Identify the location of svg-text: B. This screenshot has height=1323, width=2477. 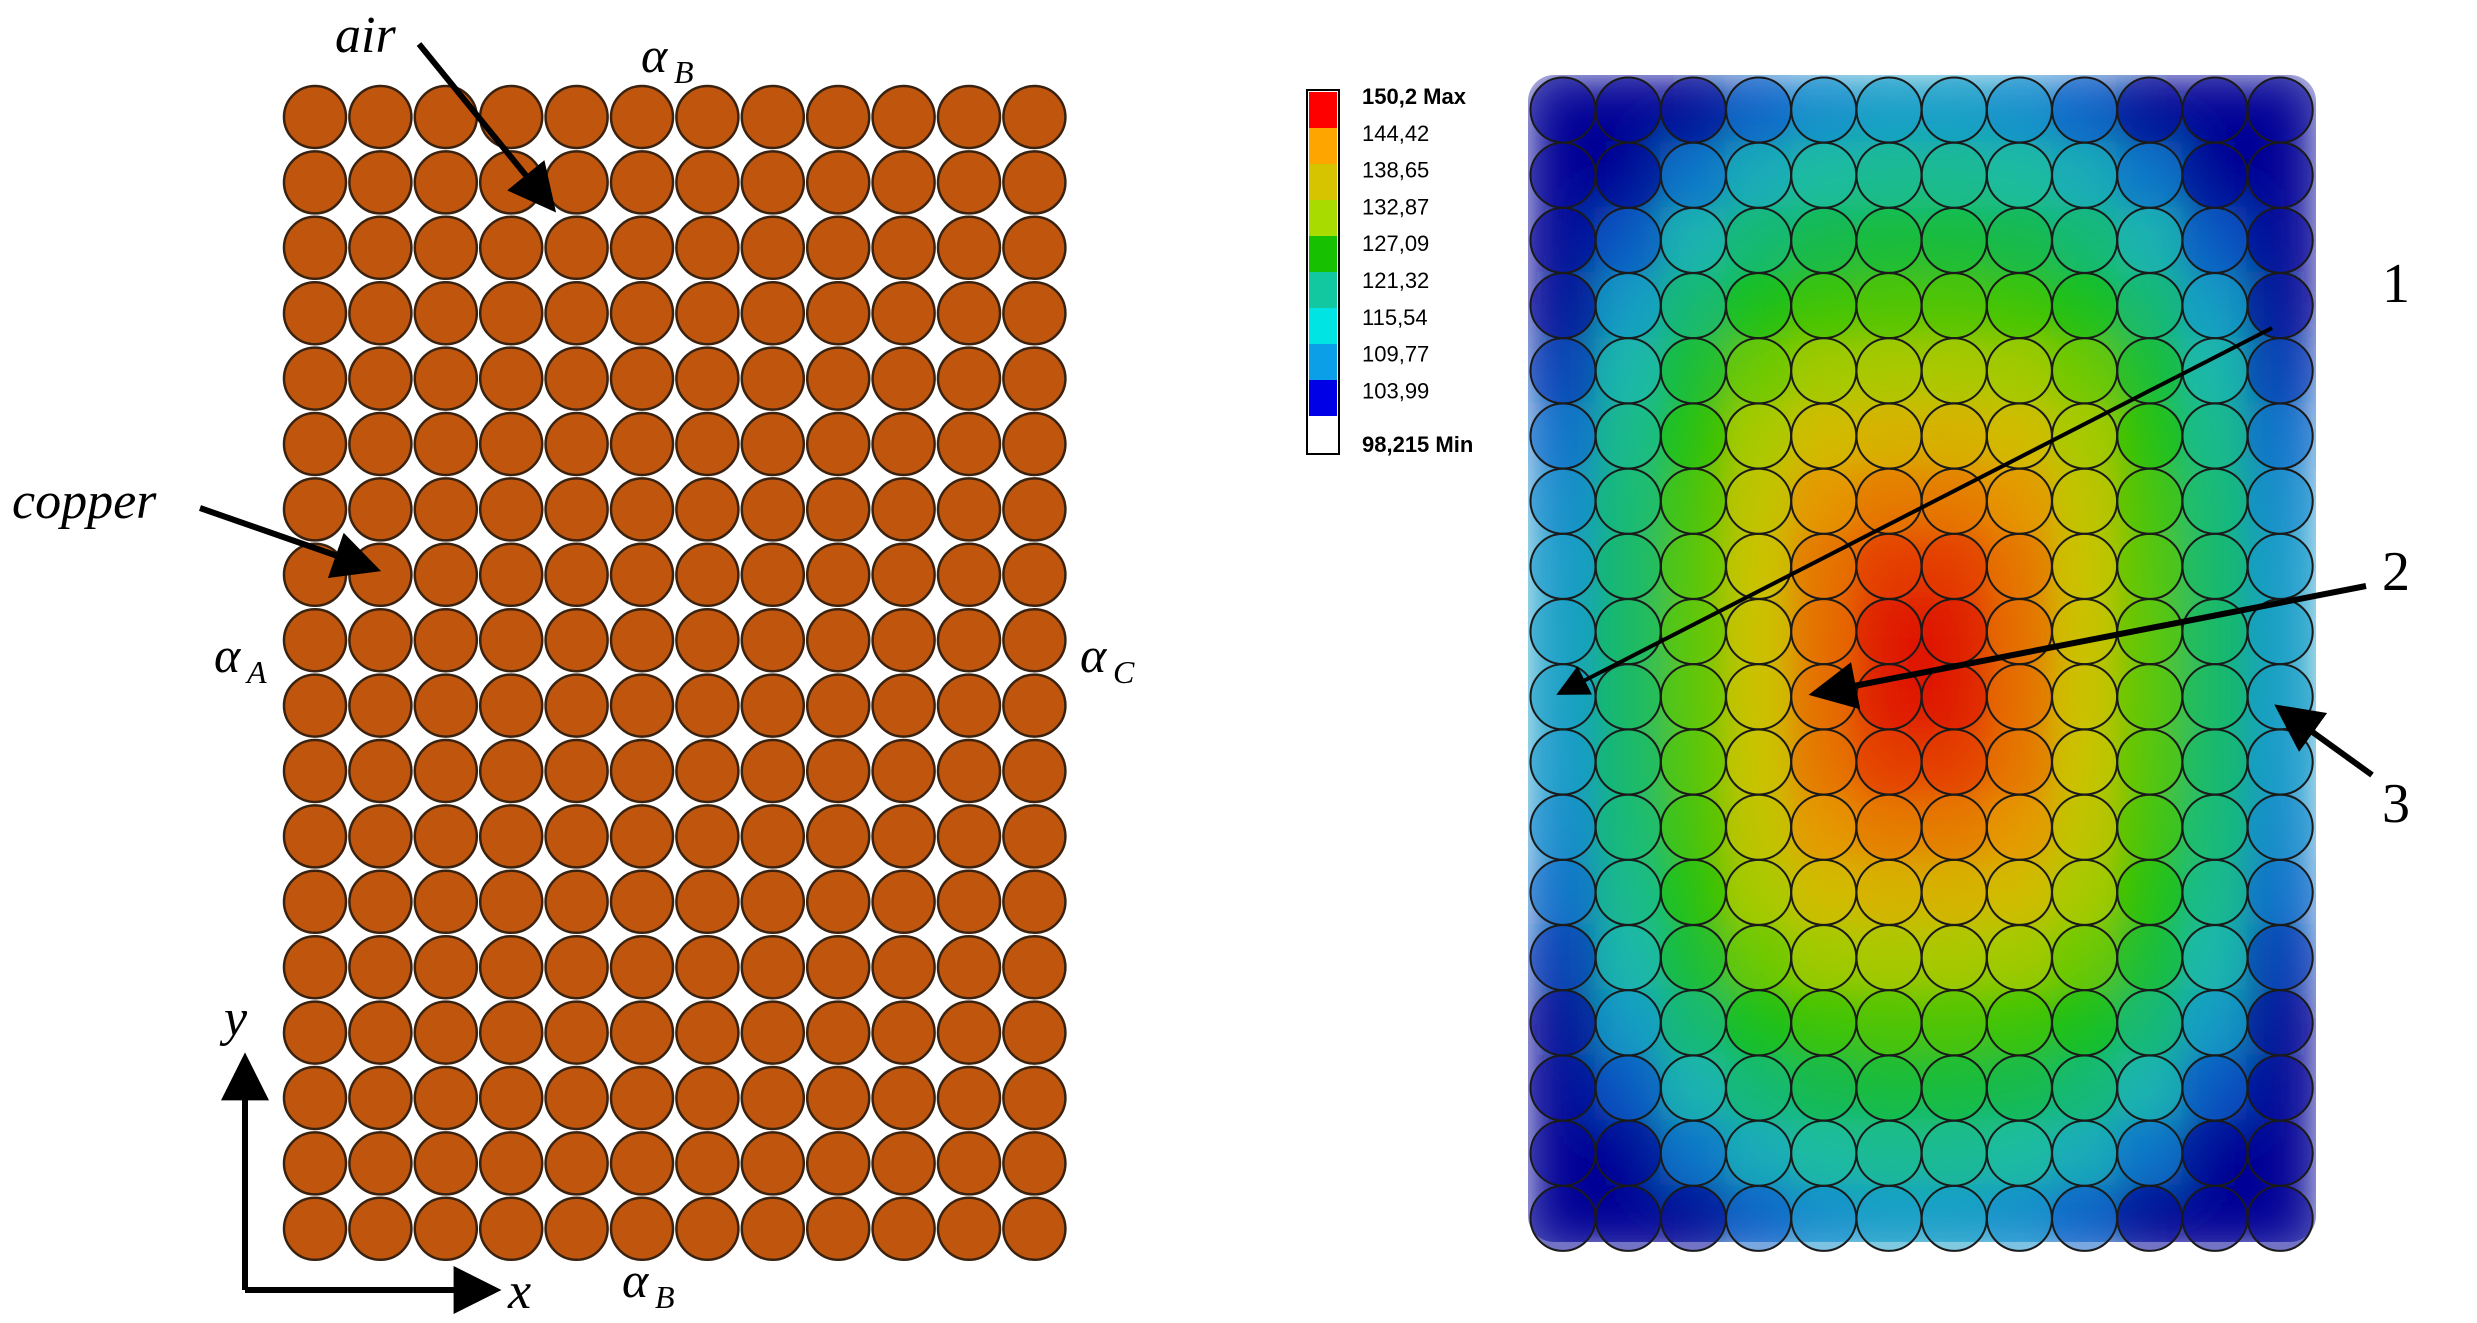
(665, 1297).